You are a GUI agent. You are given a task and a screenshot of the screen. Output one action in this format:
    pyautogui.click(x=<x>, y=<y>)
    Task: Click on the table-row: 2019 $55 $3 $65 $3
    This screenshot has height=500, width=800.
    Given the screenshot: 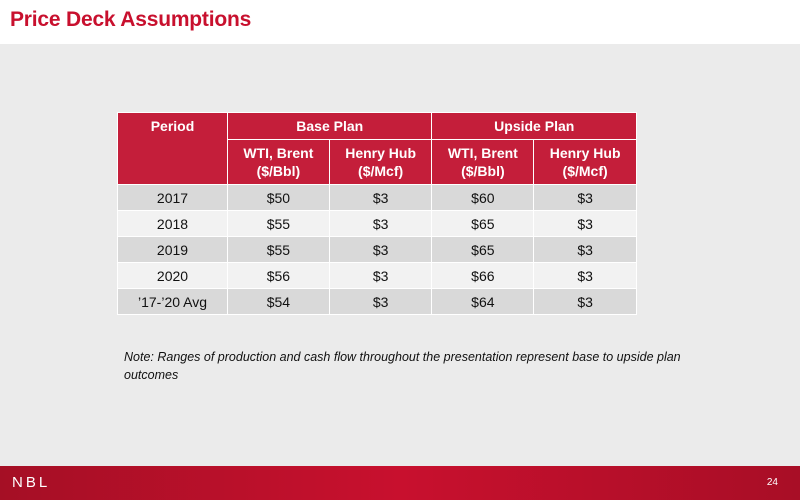 What is the action you would take?
    pyautogui.click(x=377, y=249)
    